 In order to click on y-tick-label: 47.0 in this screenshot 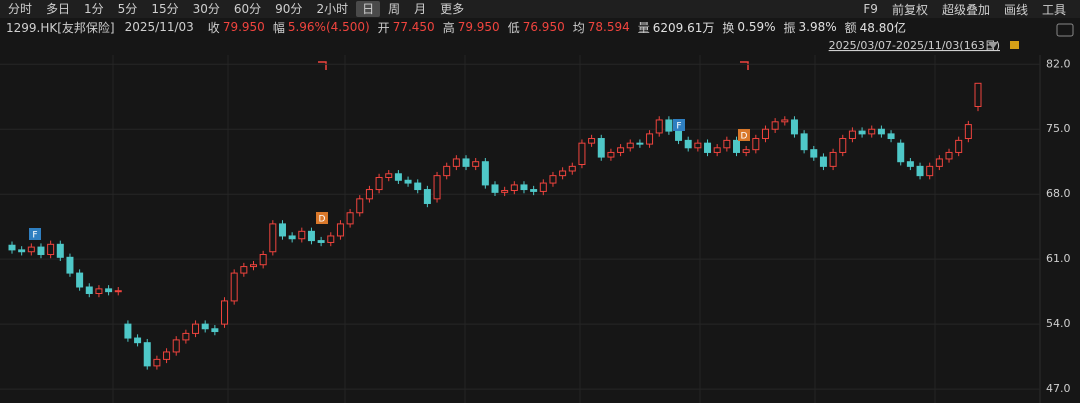, I will do `click(1058, 388)`.